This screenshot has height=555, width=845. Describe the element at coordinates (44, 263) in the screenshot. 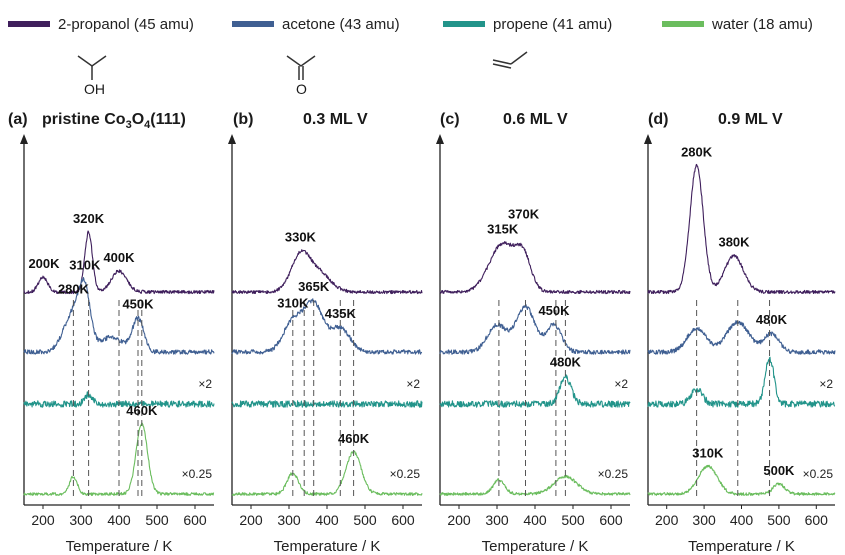

I see `peak-label: 200K` at that location.